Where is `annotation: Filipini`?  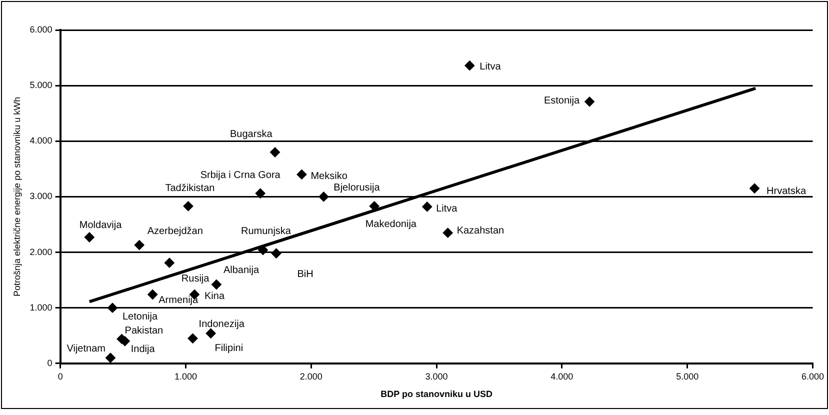
annotation: Filipini is located at coordinates (229, 348).